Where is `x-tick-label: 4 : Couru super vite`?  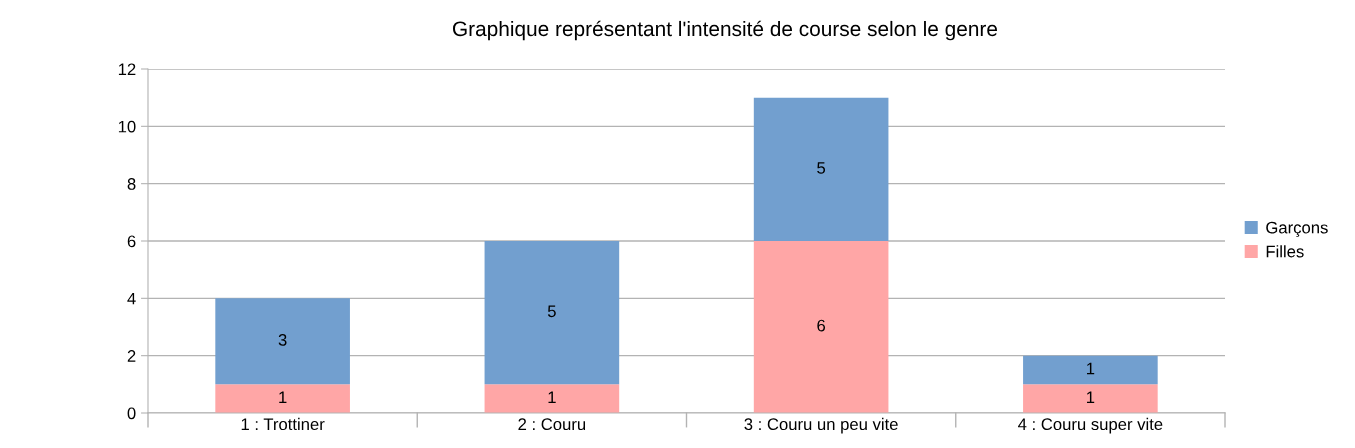
x-tick-label: 4 : Couru super vite is located at coordinates (1090, 425).